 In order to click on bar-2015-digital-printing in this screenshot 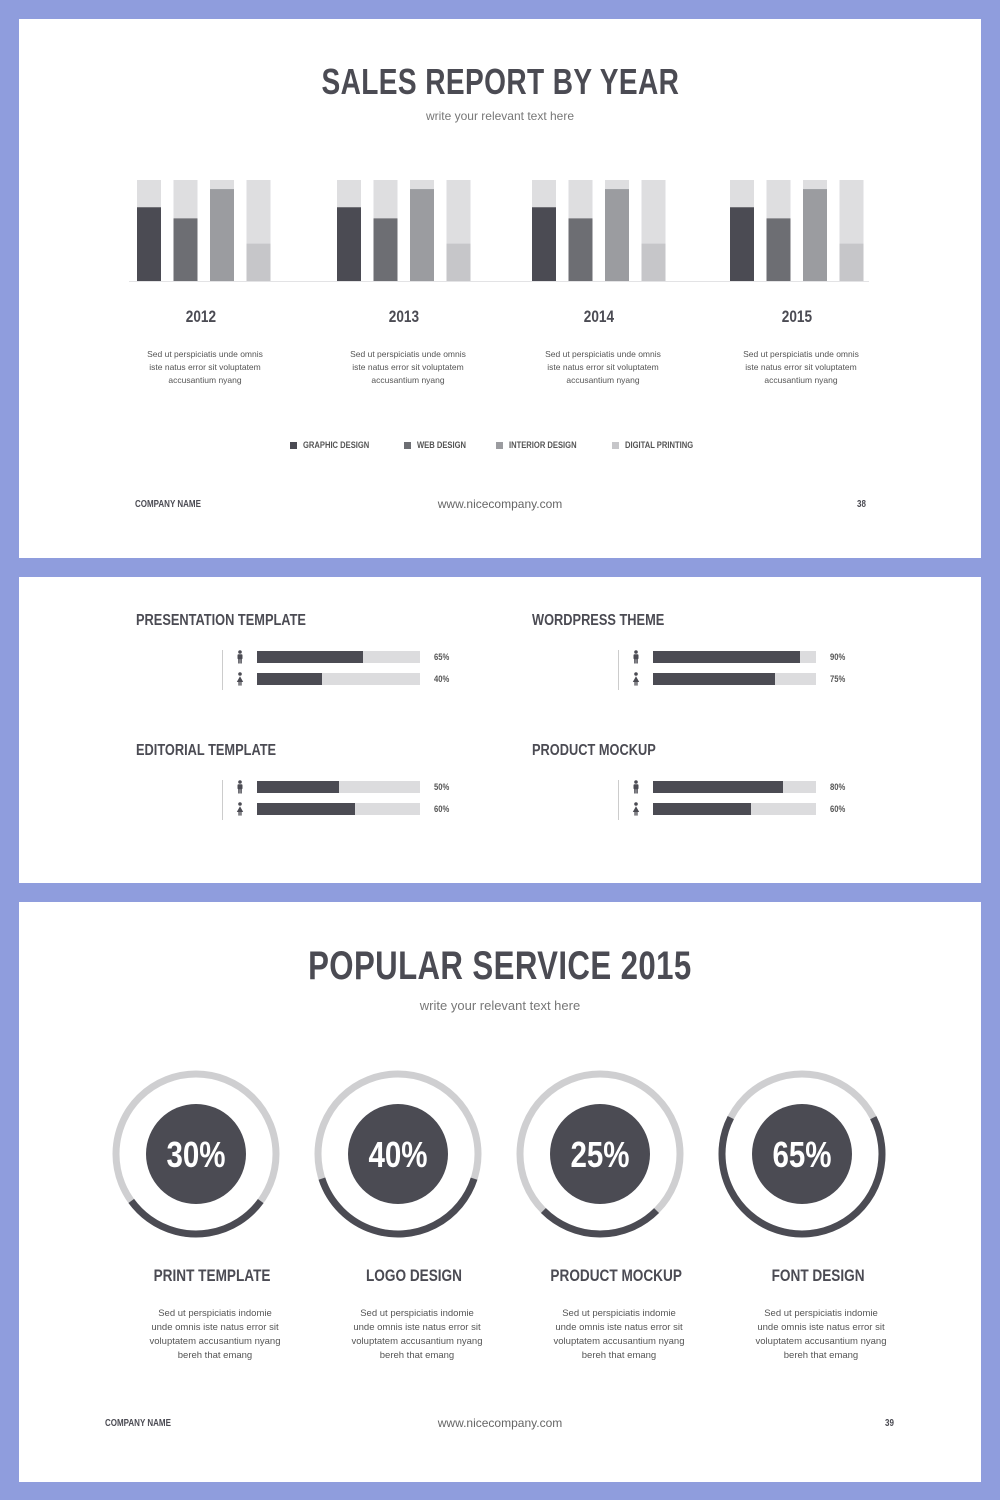, I will do `click(851, 262)`.